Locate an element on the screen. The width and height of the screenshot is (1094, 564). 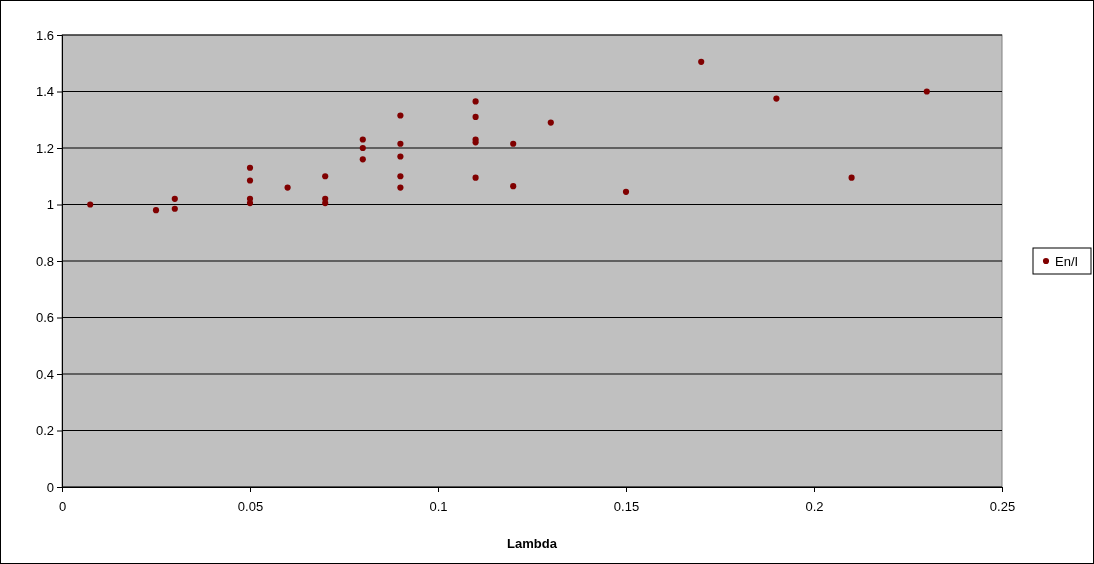
y-tick-label: 1.4 is located at coordinates (44, 92).